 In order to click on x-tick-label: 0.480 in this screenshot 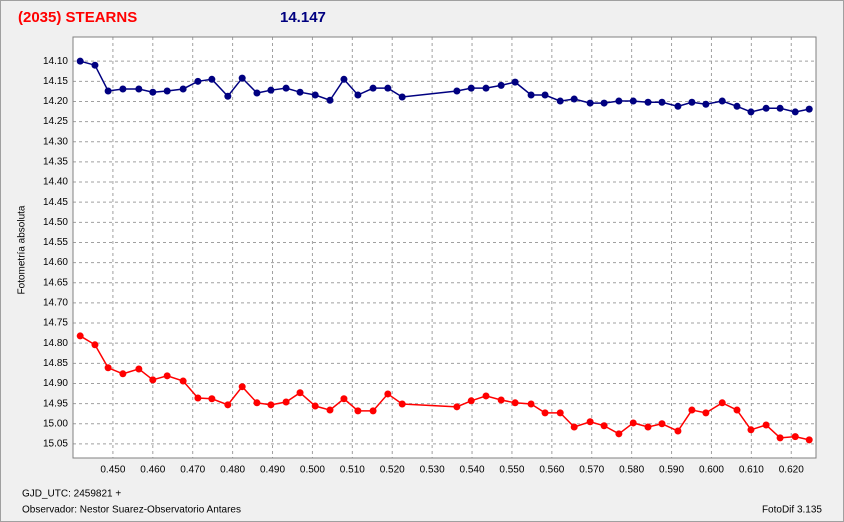, I will do `click(232, 470)`.